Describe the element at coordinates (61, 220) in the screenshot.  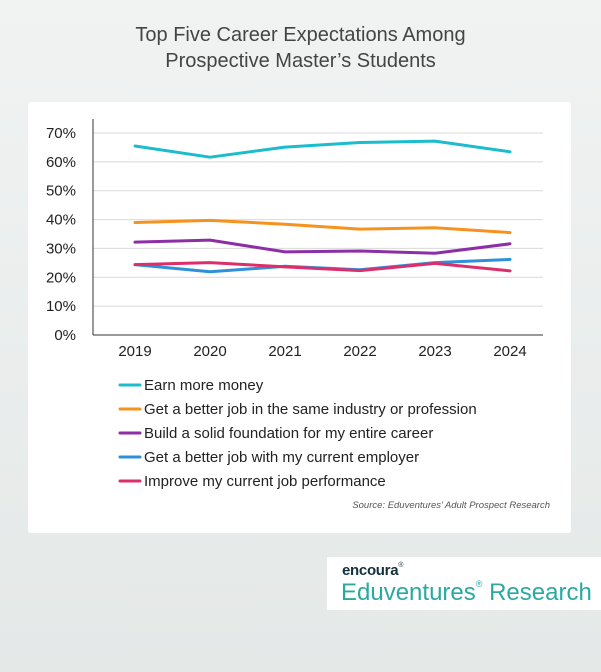
I see `y-tick-label: 40%` at that location.